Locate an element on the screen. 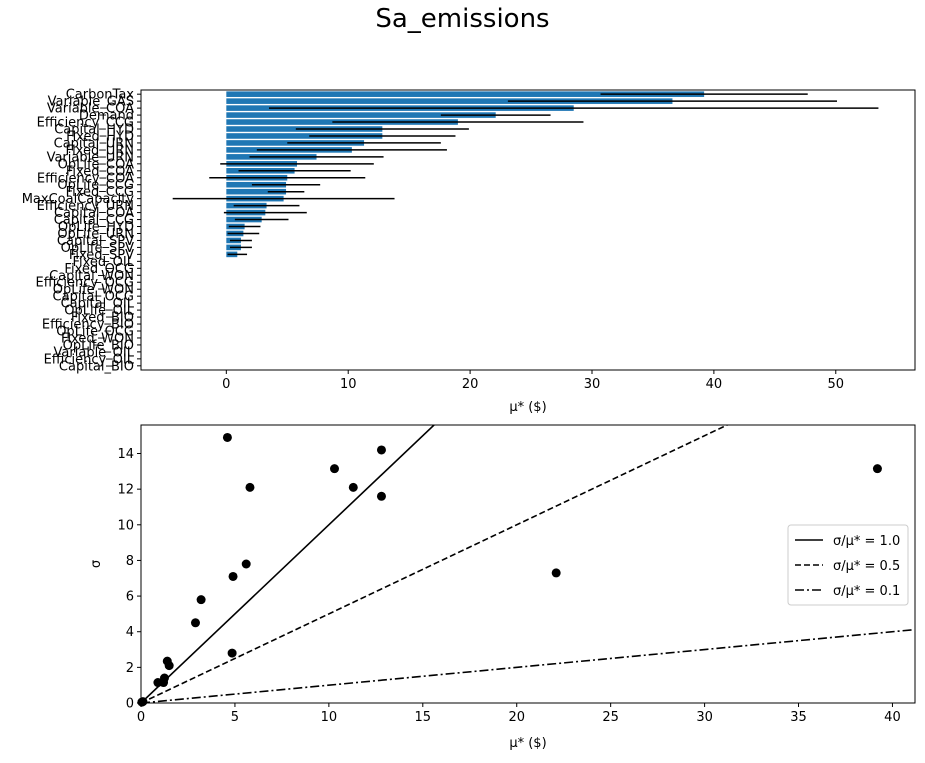 This screenshot has height=763, width=925. y-tick-label: 8 is located at coordinates (130, 561).